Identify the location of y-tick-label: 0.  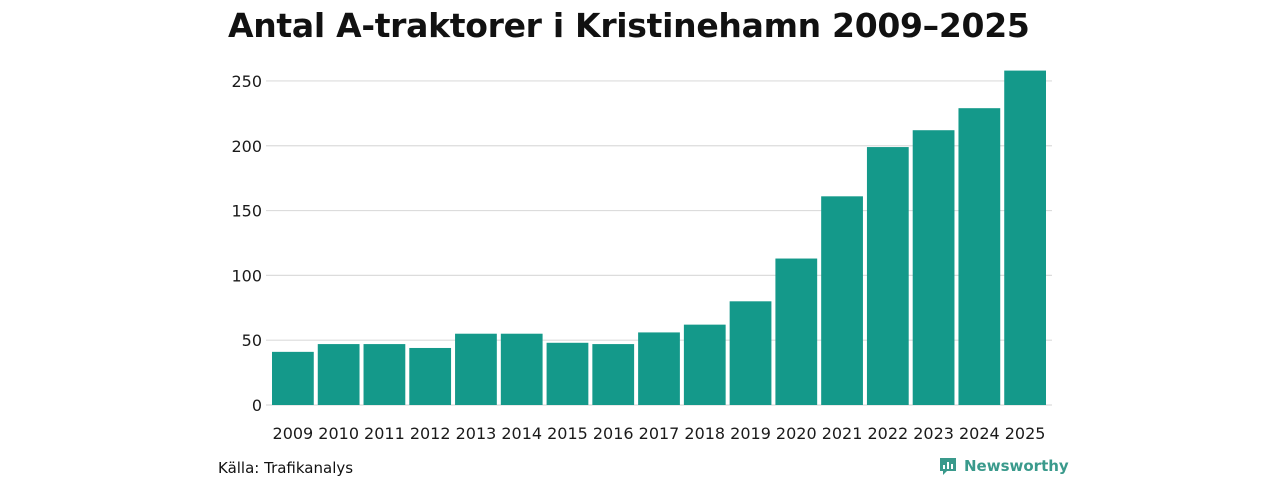
(257, 405).